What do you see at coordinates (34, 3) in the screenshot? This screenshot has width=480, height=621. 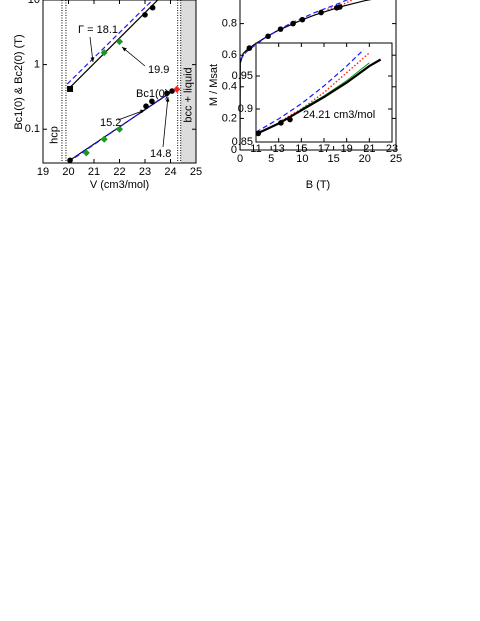 I see `y-tick-label: 10` at bounding box center [34, 3].